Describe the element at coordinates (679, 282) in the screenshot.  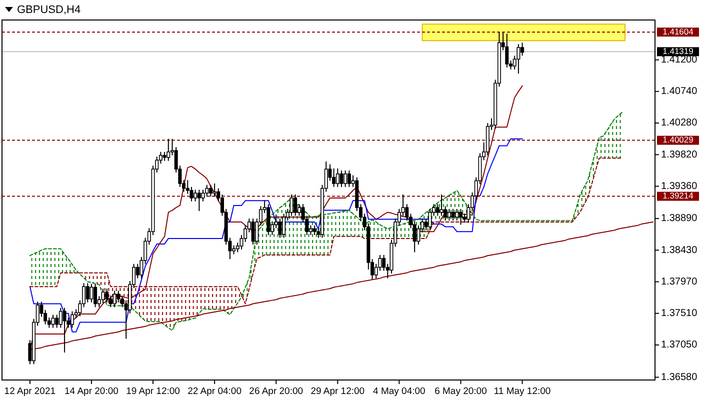
I see `y-tick-label: 1.37970` at that location.